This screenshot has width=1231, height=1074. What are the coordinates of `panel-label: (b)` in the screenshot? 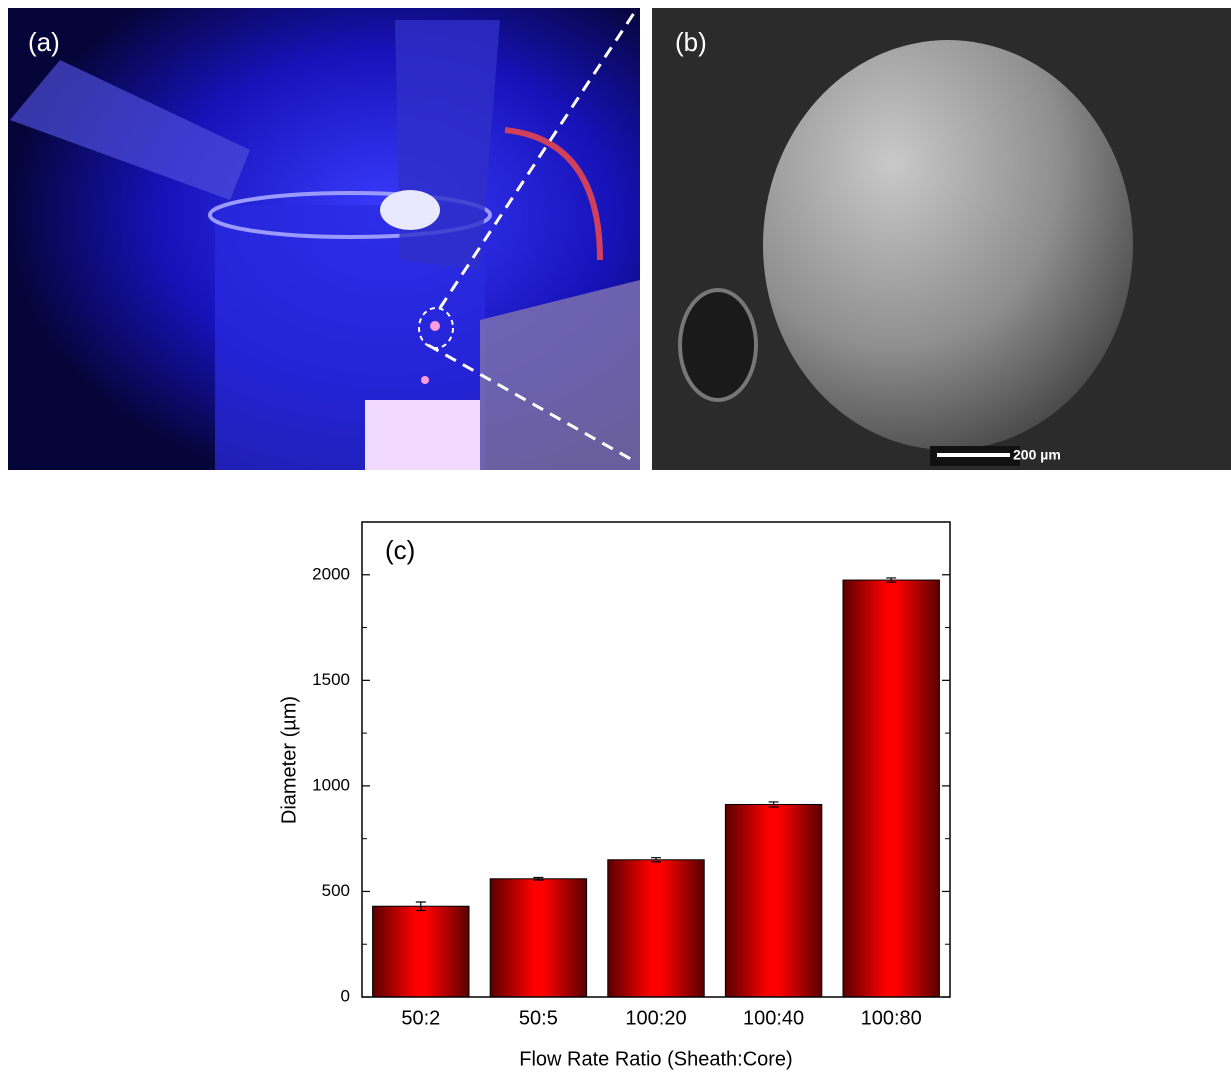 It's located at (691, 42).